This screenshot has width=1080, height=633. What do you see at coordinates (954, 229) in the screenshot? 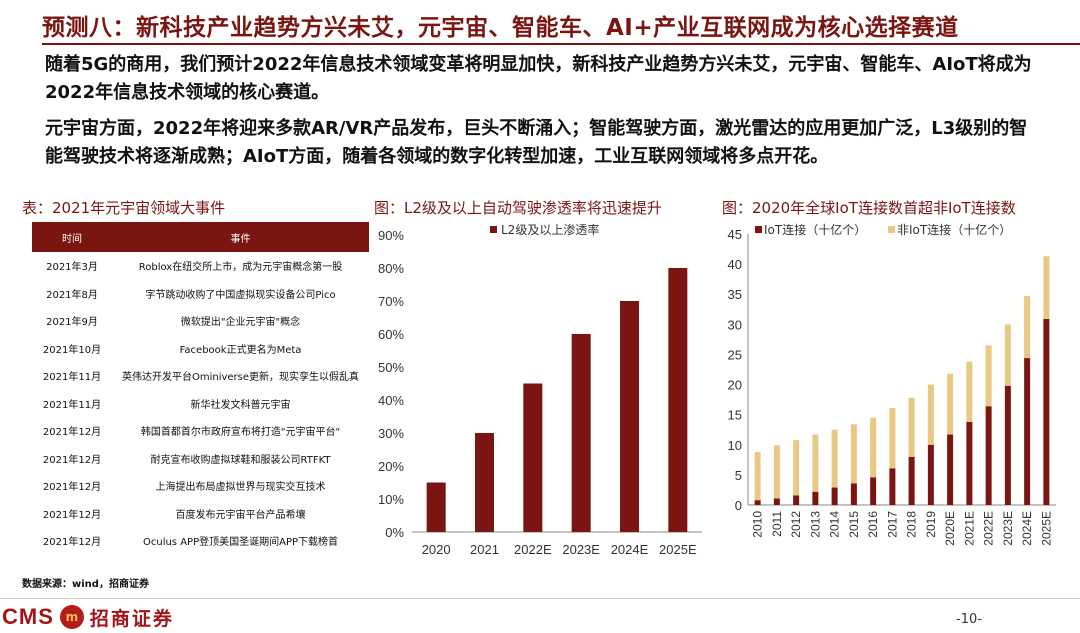
I see `legend-label-non-iot: 非IoT连接（十亿个）` at bounding box center [954, 229].